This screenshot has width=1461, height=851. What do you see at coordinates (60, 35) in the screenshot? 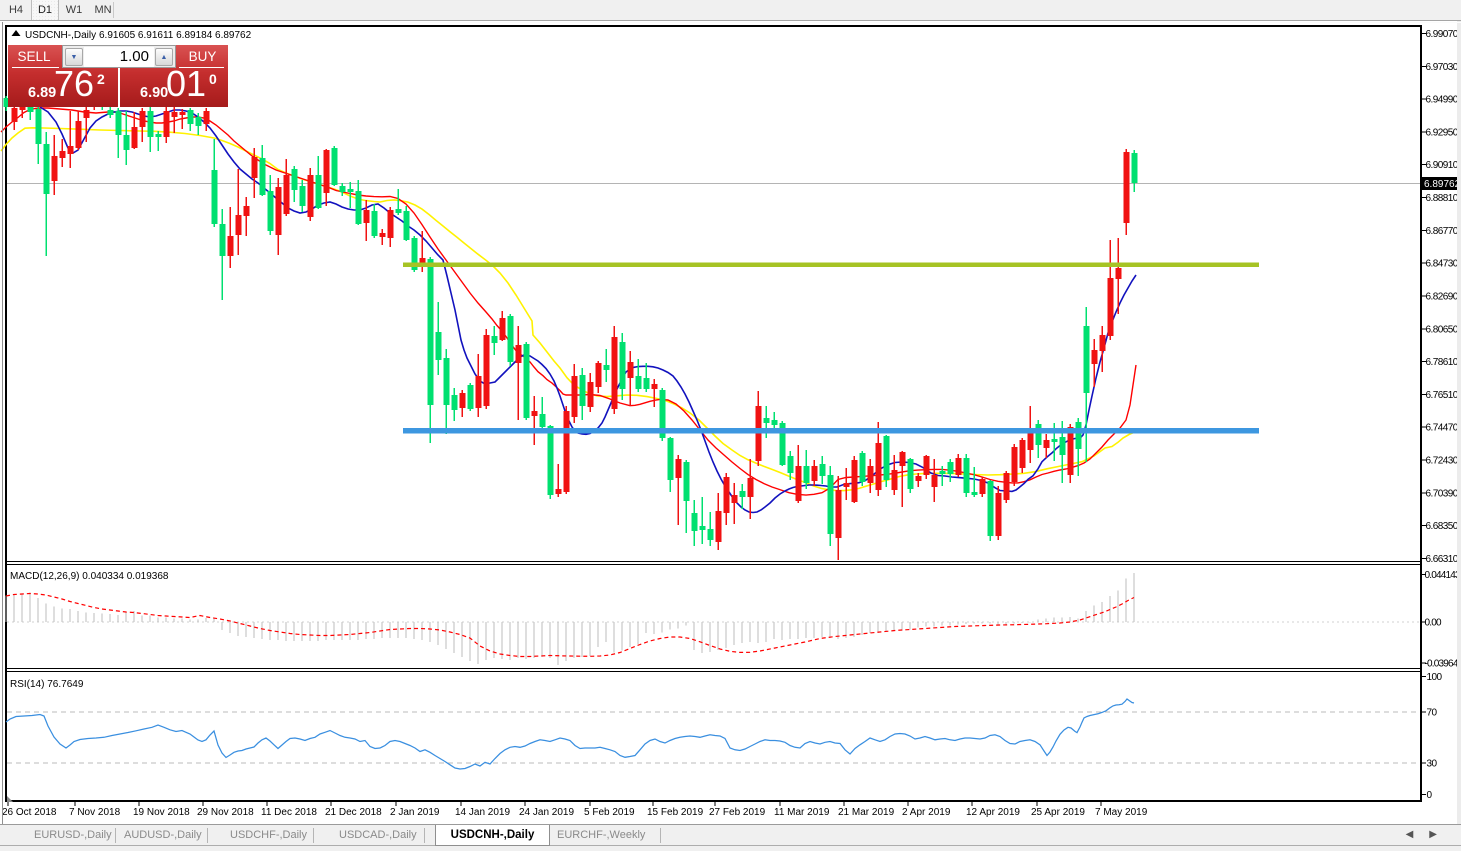
I see `svg-text: USDCNH-,Daily` at bounding box center [60, 35].